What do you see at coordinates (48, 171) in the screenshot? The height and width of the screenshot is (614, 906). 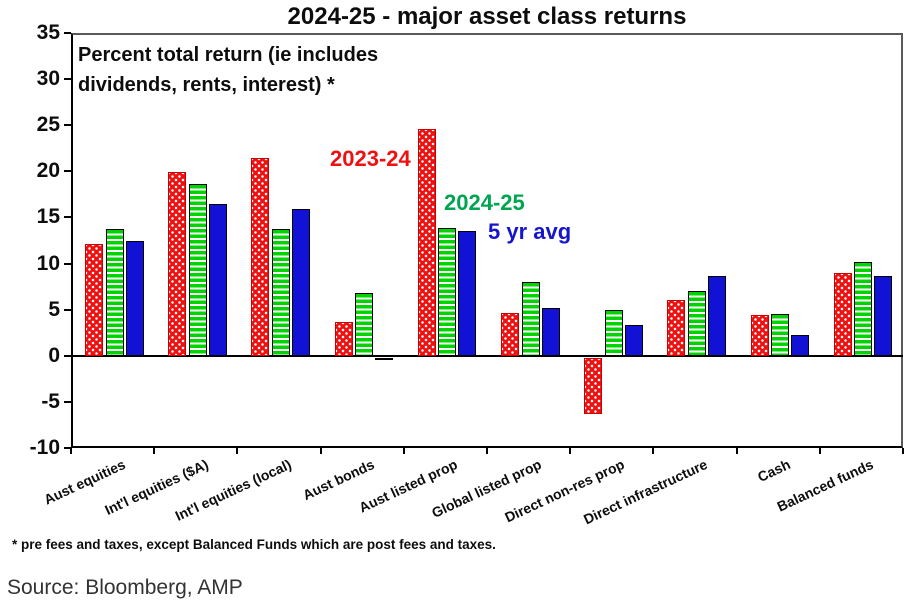 I see `y-axis-tick-label: 20` at bounding box center [48, 171].